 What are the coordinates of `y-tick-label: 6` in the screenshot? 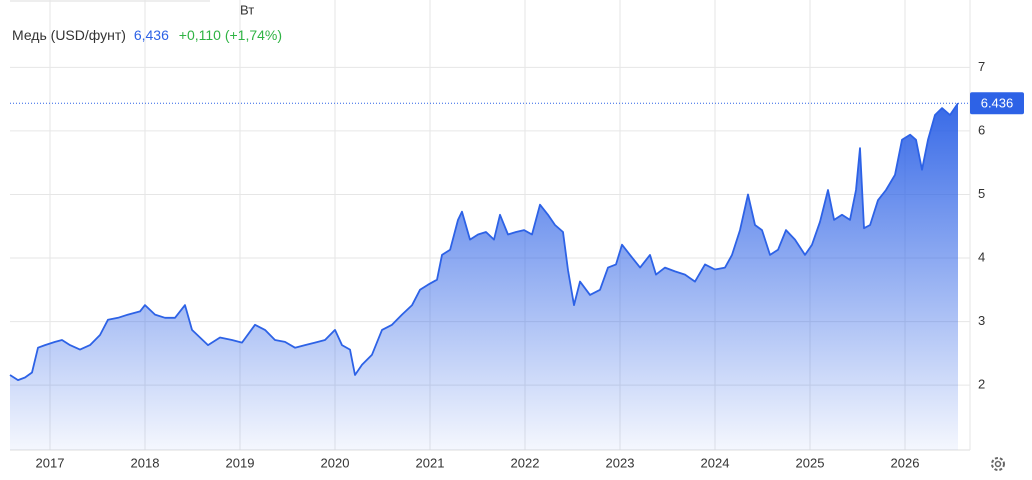 It's located at (981, 129).